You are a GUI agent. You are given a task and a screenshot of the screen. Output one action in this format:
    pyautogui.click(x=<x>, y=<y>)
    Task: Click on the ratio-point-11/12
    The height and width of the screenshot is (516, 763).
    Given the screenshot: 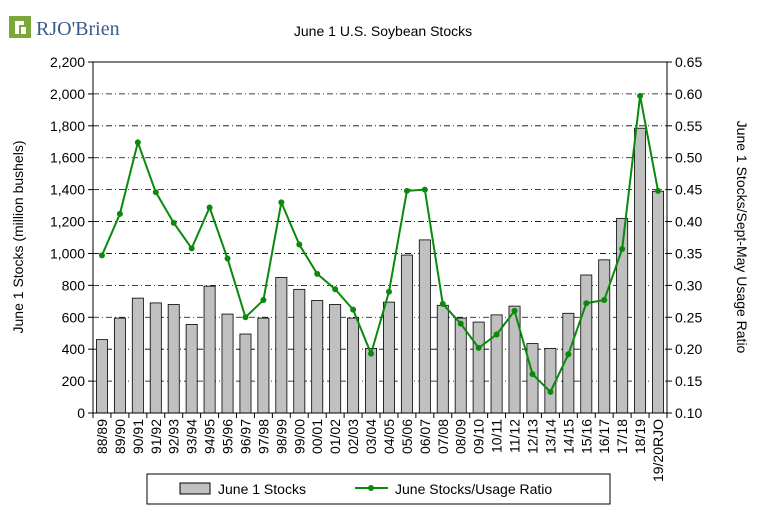 What is the action you would take?
    pyautogui.click(x=514, y=310)
    